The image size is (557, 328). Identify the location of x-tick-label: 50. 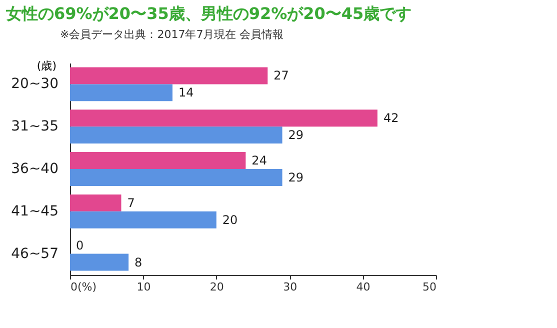
(429, 287).